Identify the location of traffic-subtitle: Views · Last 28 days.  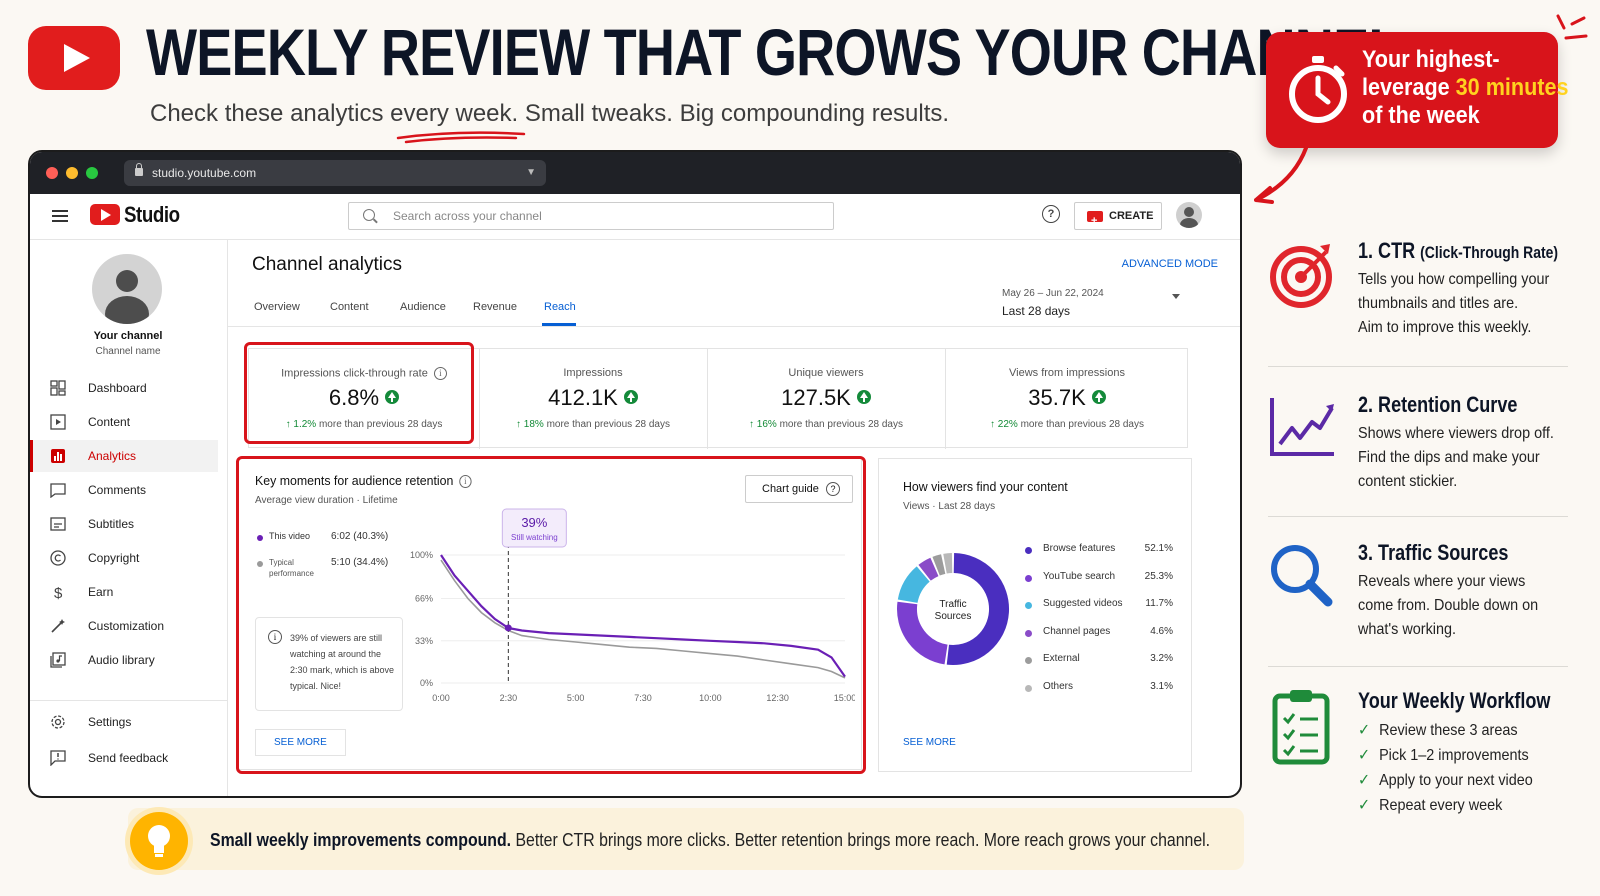
(949, 506).